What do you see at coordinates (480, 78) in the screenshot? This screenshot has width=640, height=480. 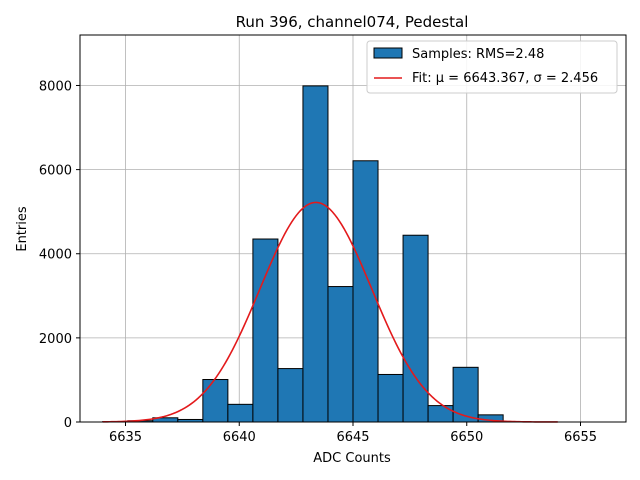 I see `legend-fit-mu: μ = 6643.367` at bounding box center [480, 78].